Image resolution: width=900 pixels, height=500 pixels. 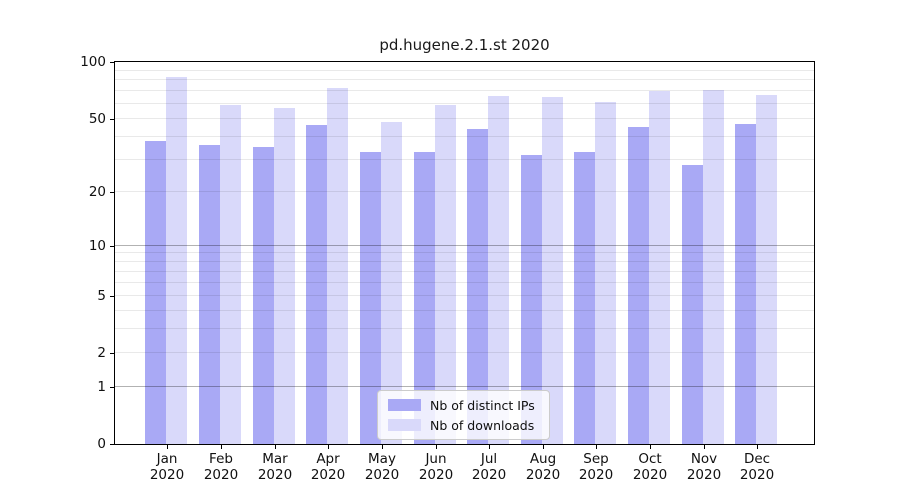 I want to click on x-tick-label-oct: Oct 2020, so click(x=650, y=467).